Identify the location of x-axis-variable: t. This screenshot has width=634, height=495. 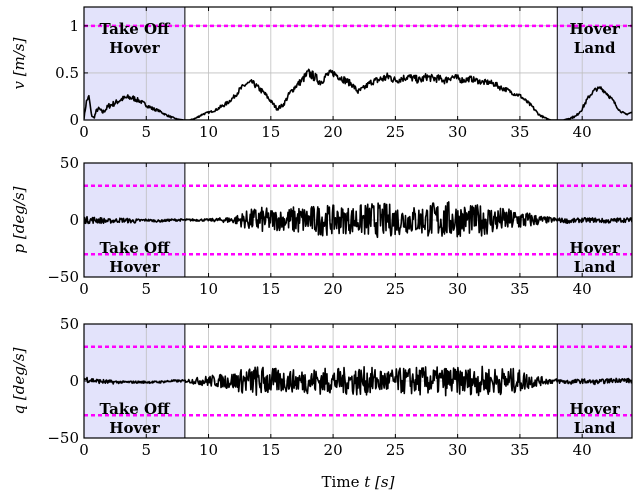
(367, 482).